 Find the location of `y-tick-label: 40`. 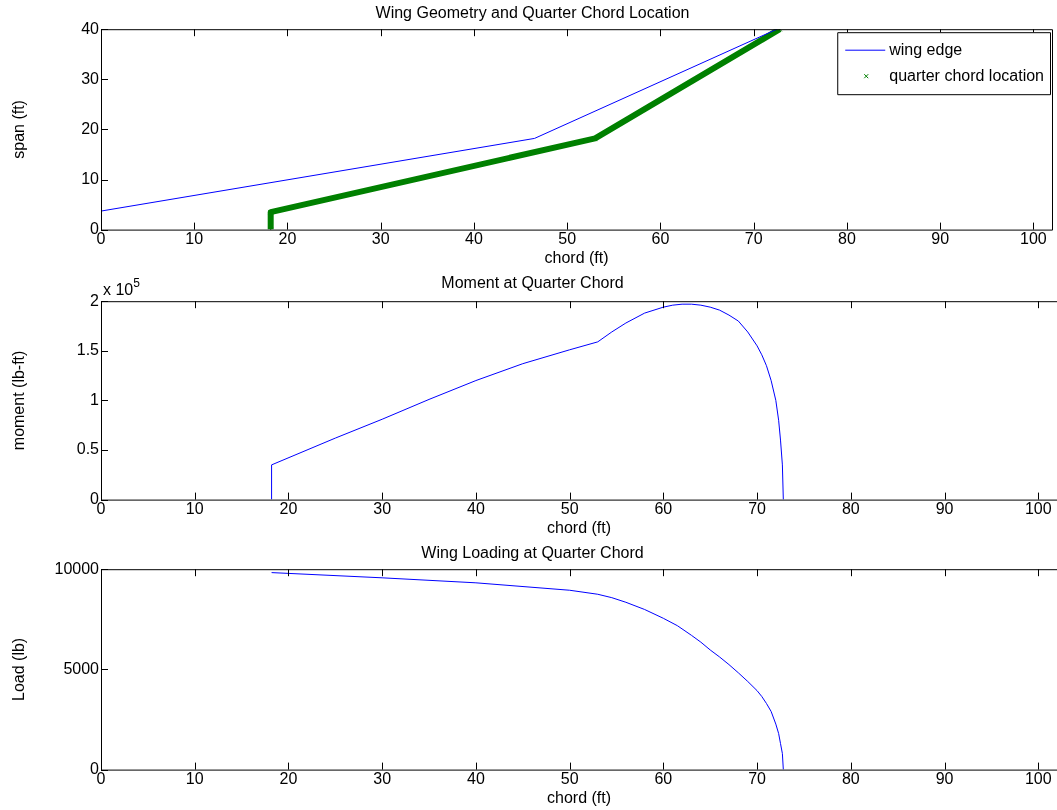

y-tick-label: 40 is located at coordinates (90, 28).